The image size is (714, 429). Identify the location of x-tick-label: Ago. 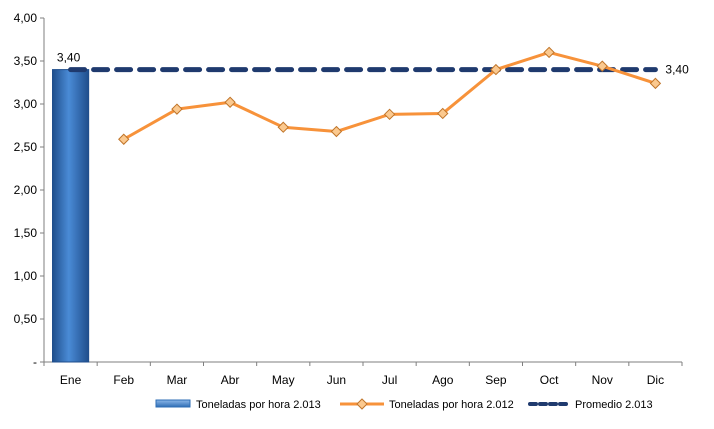
(443, 380).